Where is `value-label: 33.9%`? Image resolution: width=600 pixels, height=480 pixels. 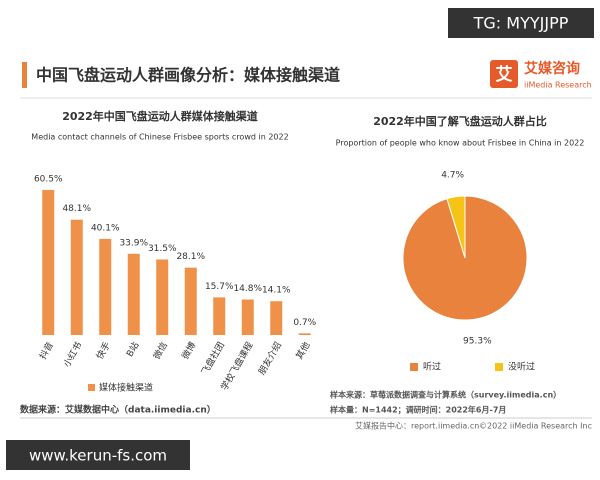 value-label: 33.9% is located at coordinates (133, 243).